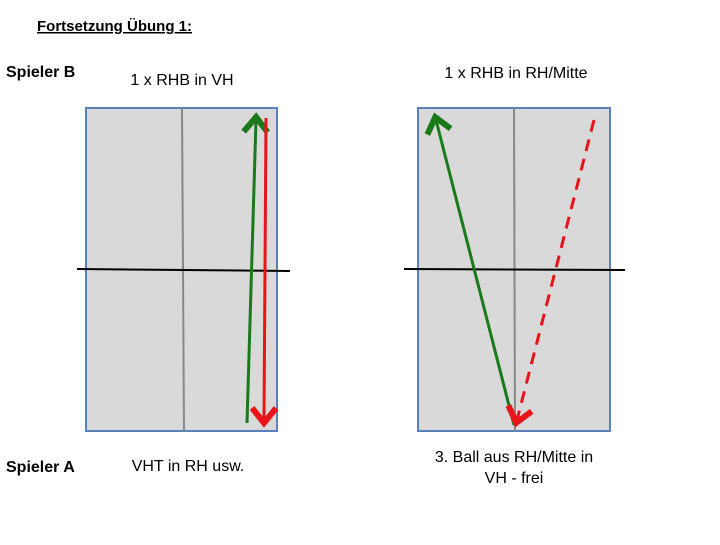  What do you see at coordinates (40, 72) in the screenshot?
I see `player-label: Spieler B` at bounding box center [40, 72].